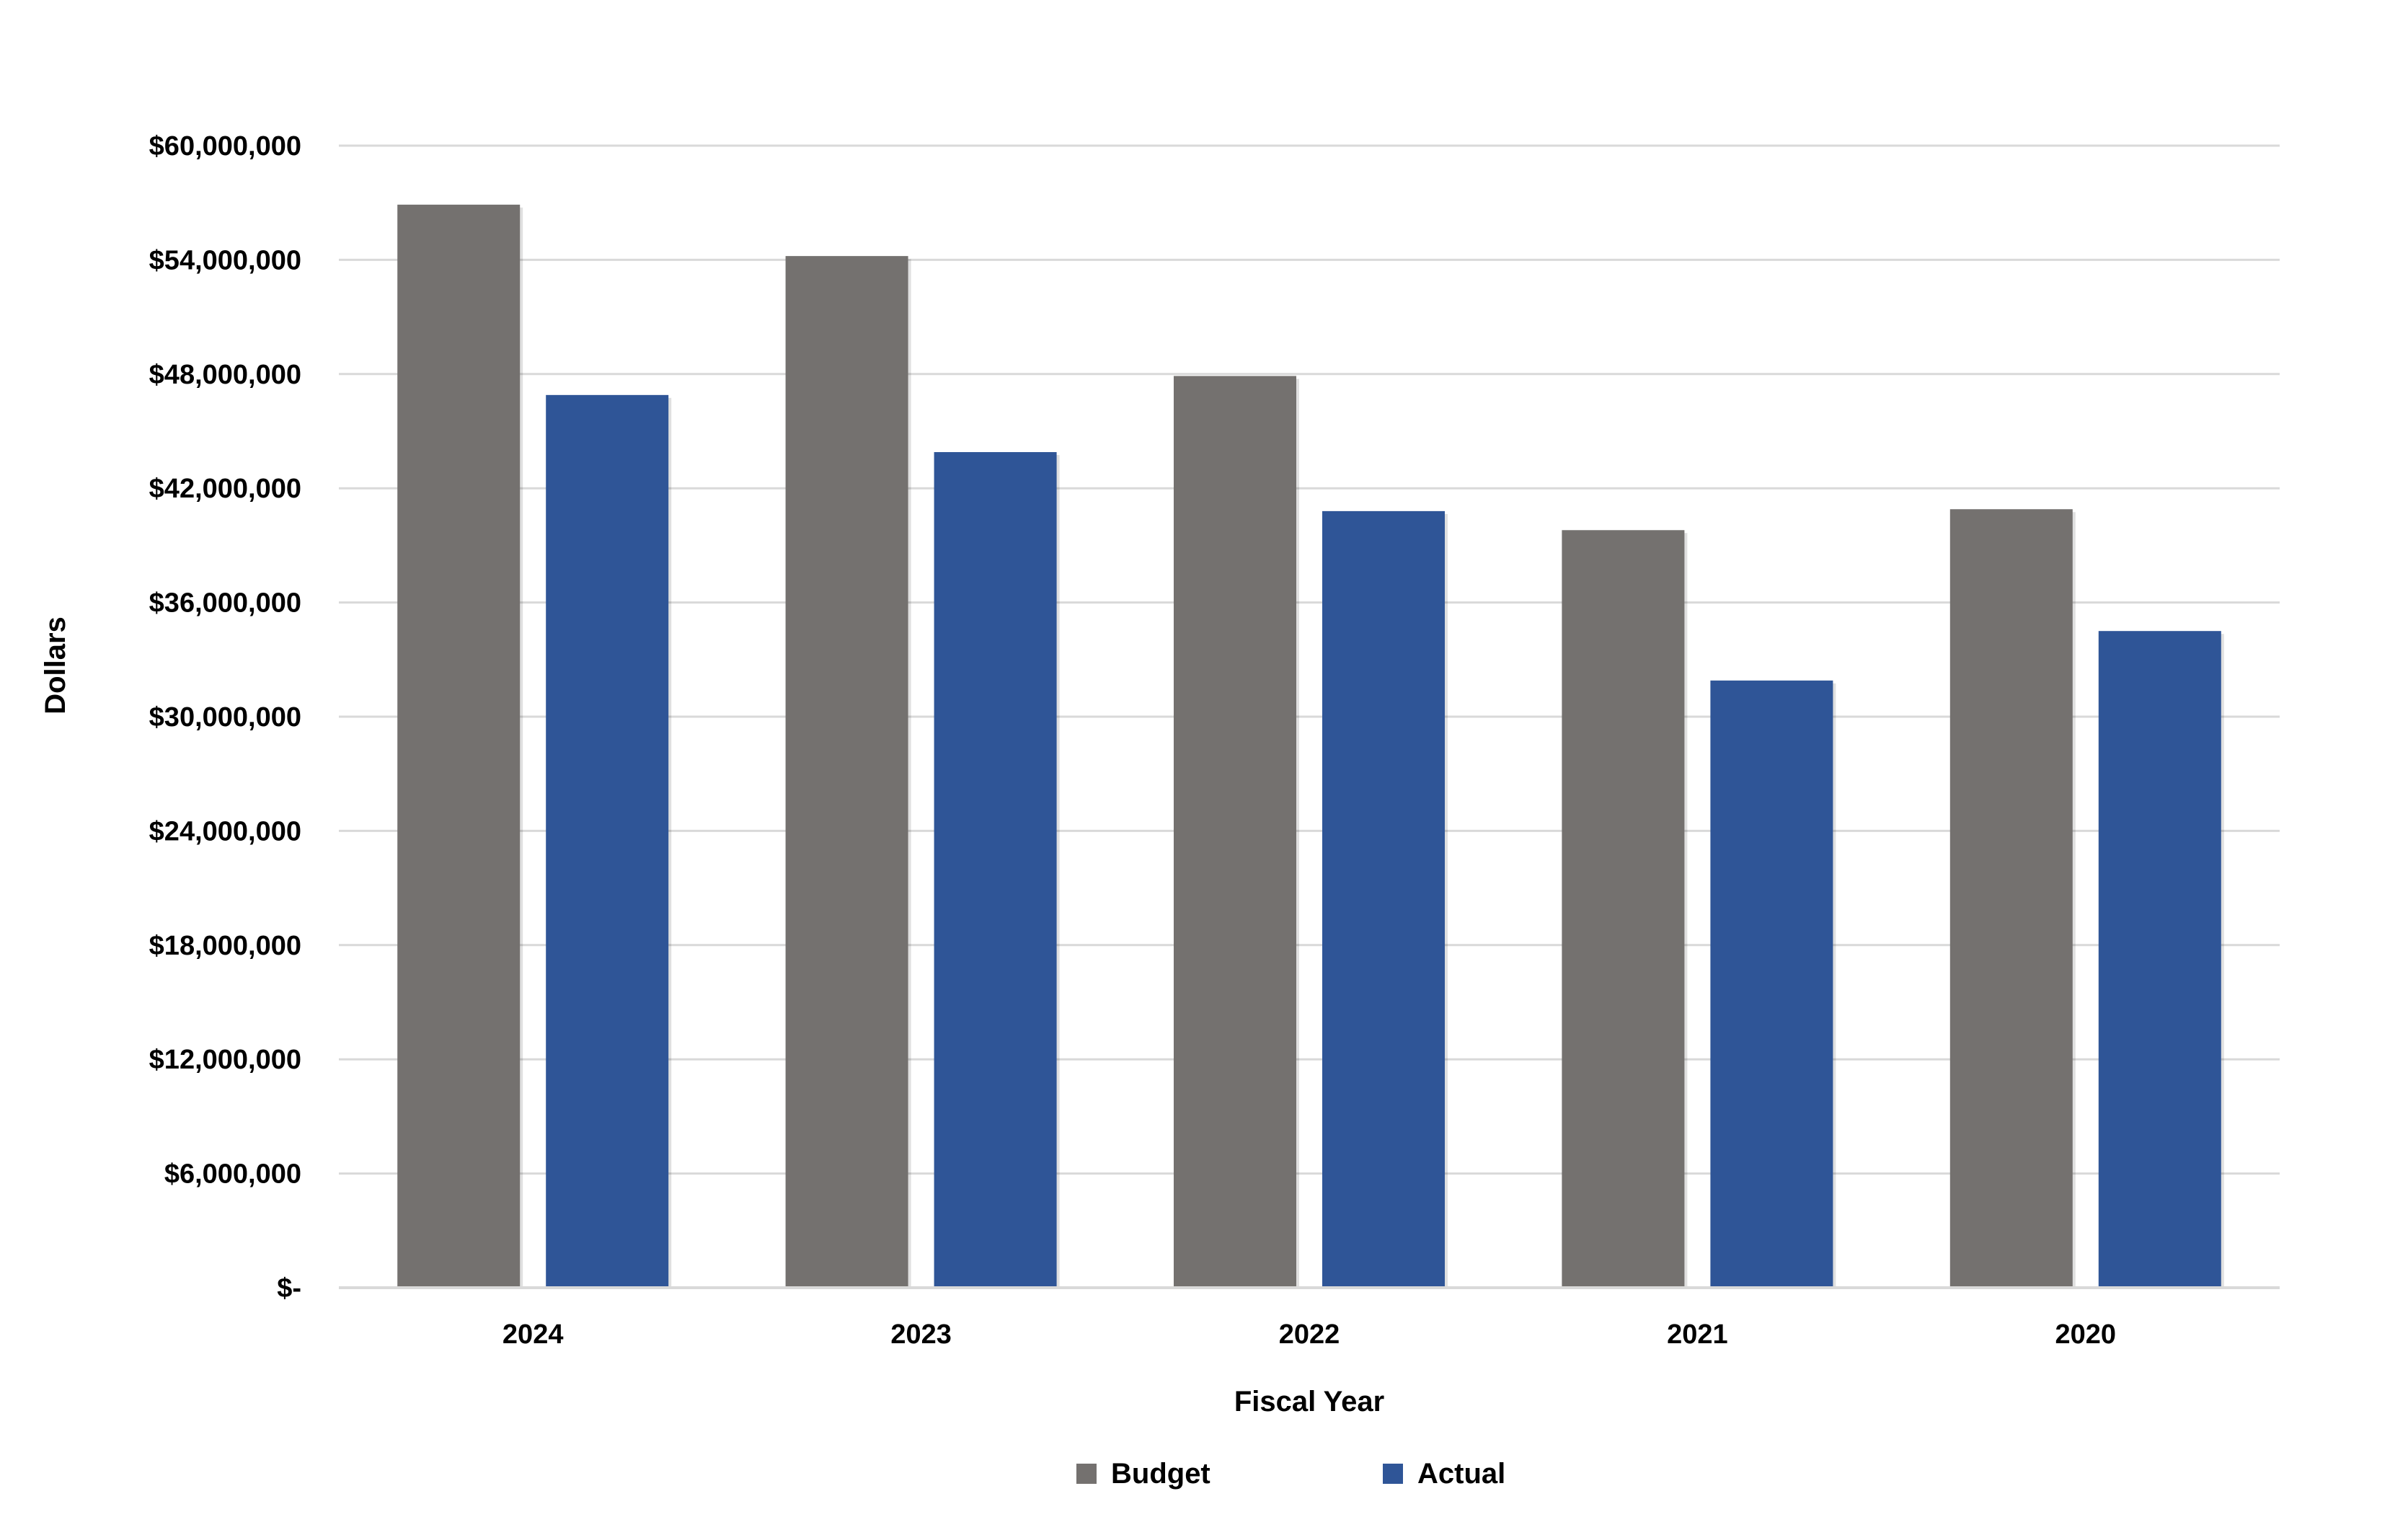  Describe the element at coordinates (225, 603) in the screenshot. I see `y-tick-label: $36,000,000` at that location.